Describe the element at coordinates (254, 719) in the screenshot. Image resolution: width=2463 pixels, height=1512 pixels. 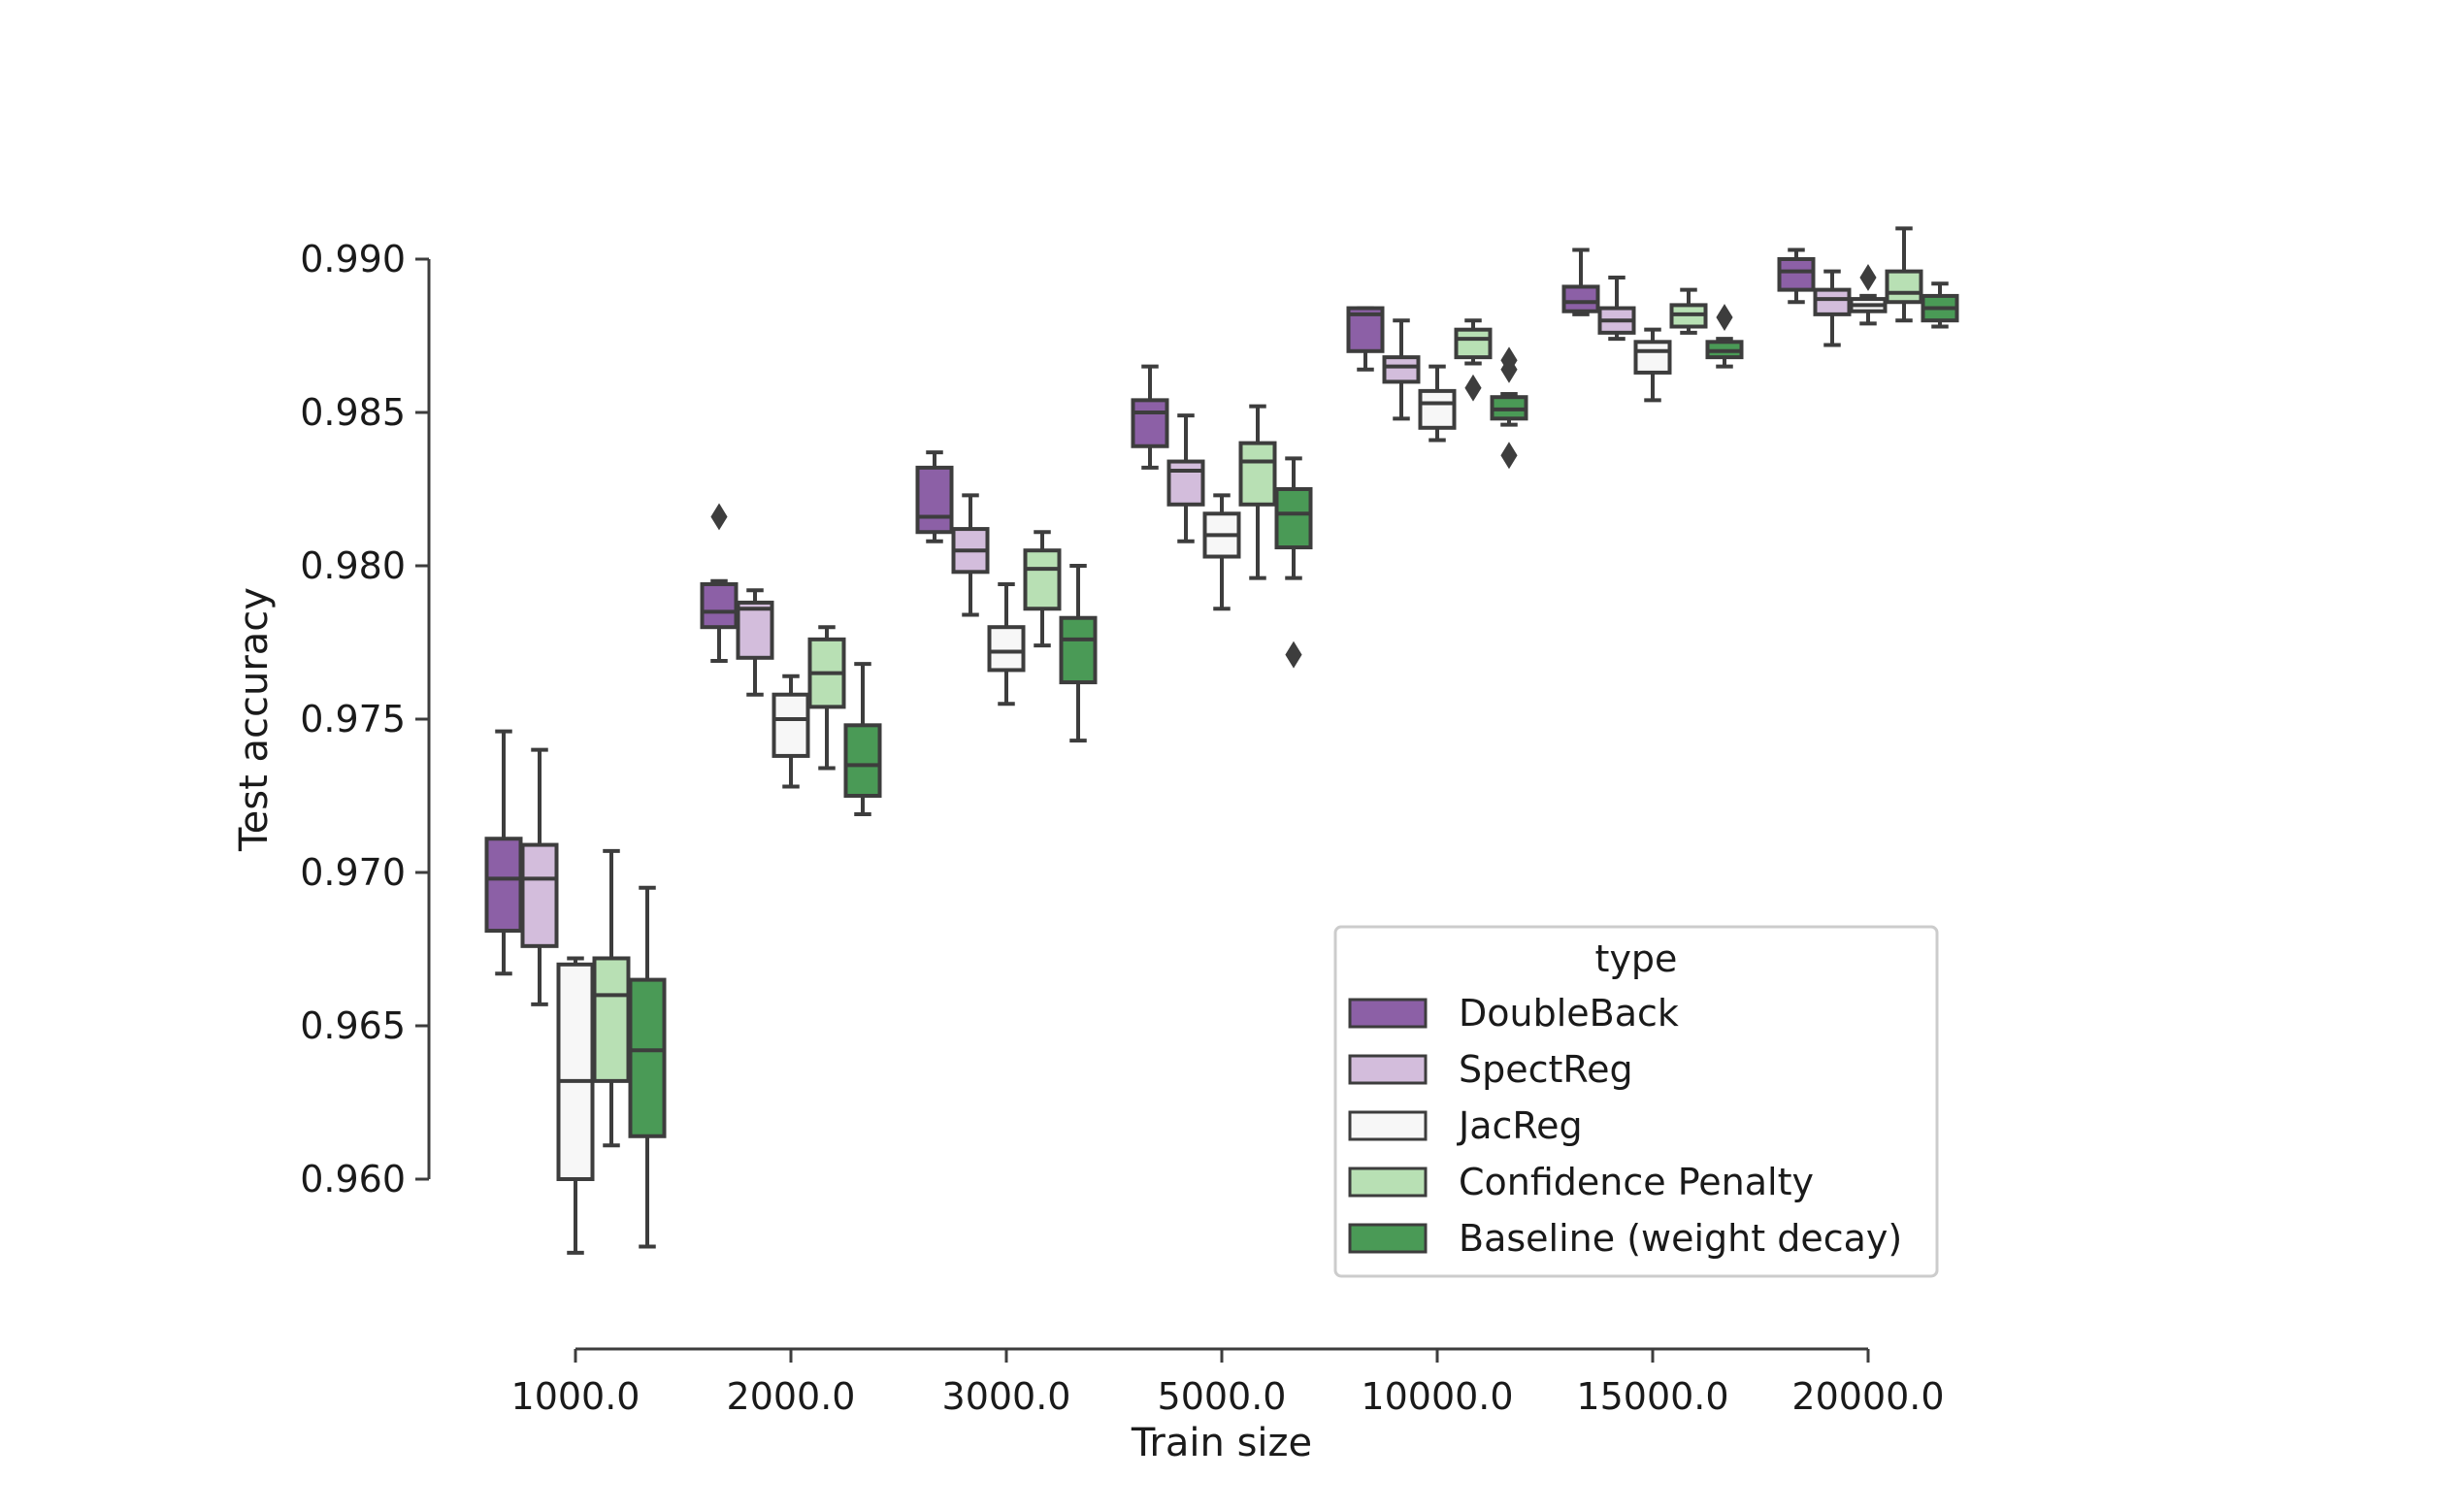
I see `y-axis-label: Test accuracy` at that location.